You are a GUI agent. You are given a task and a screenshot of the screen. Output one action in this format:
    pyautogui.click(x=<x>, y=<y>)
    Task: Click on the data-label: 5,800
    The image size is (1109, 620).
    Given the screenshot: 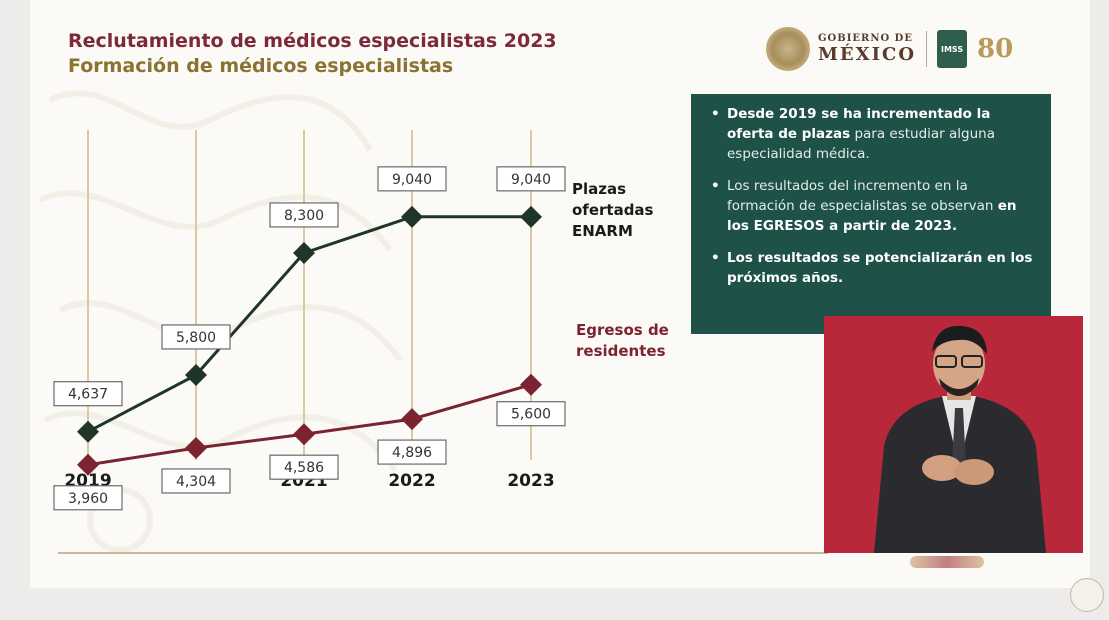 What is the action you would take?
    pyautogui.click(x=196, y=338)
    